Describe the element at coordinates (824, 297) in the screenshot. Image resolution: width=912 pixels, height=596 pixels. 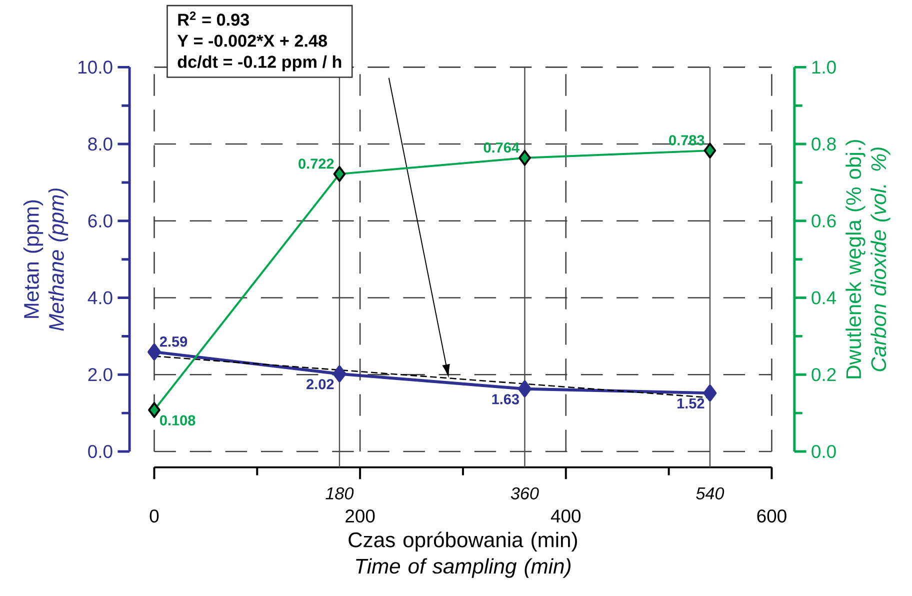
I see `y2-tick-label: 0.4` at that location.